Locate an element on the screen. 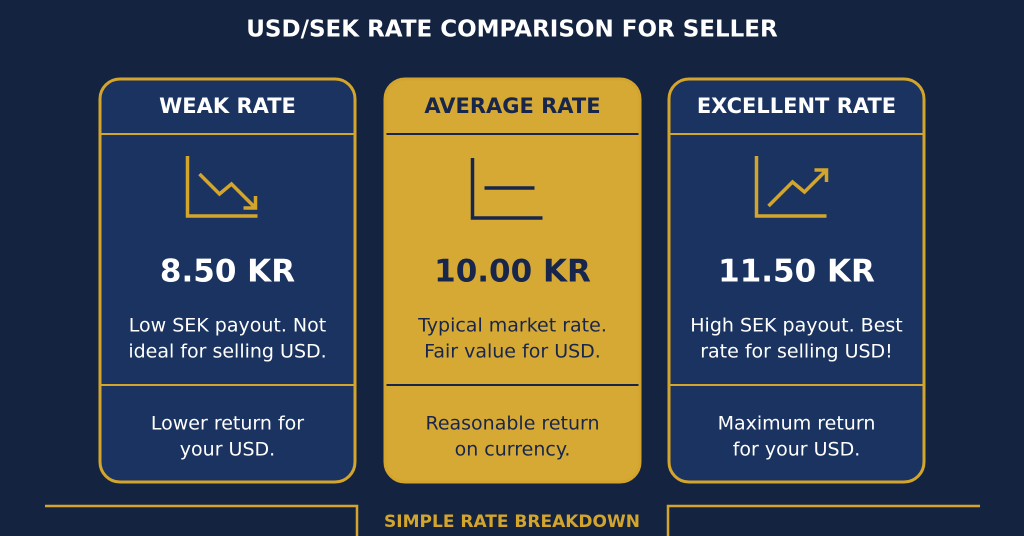 The height and width of the screenshot is (536, 1024). card-title: WEAK RATE is located at coordinates (227, 106).